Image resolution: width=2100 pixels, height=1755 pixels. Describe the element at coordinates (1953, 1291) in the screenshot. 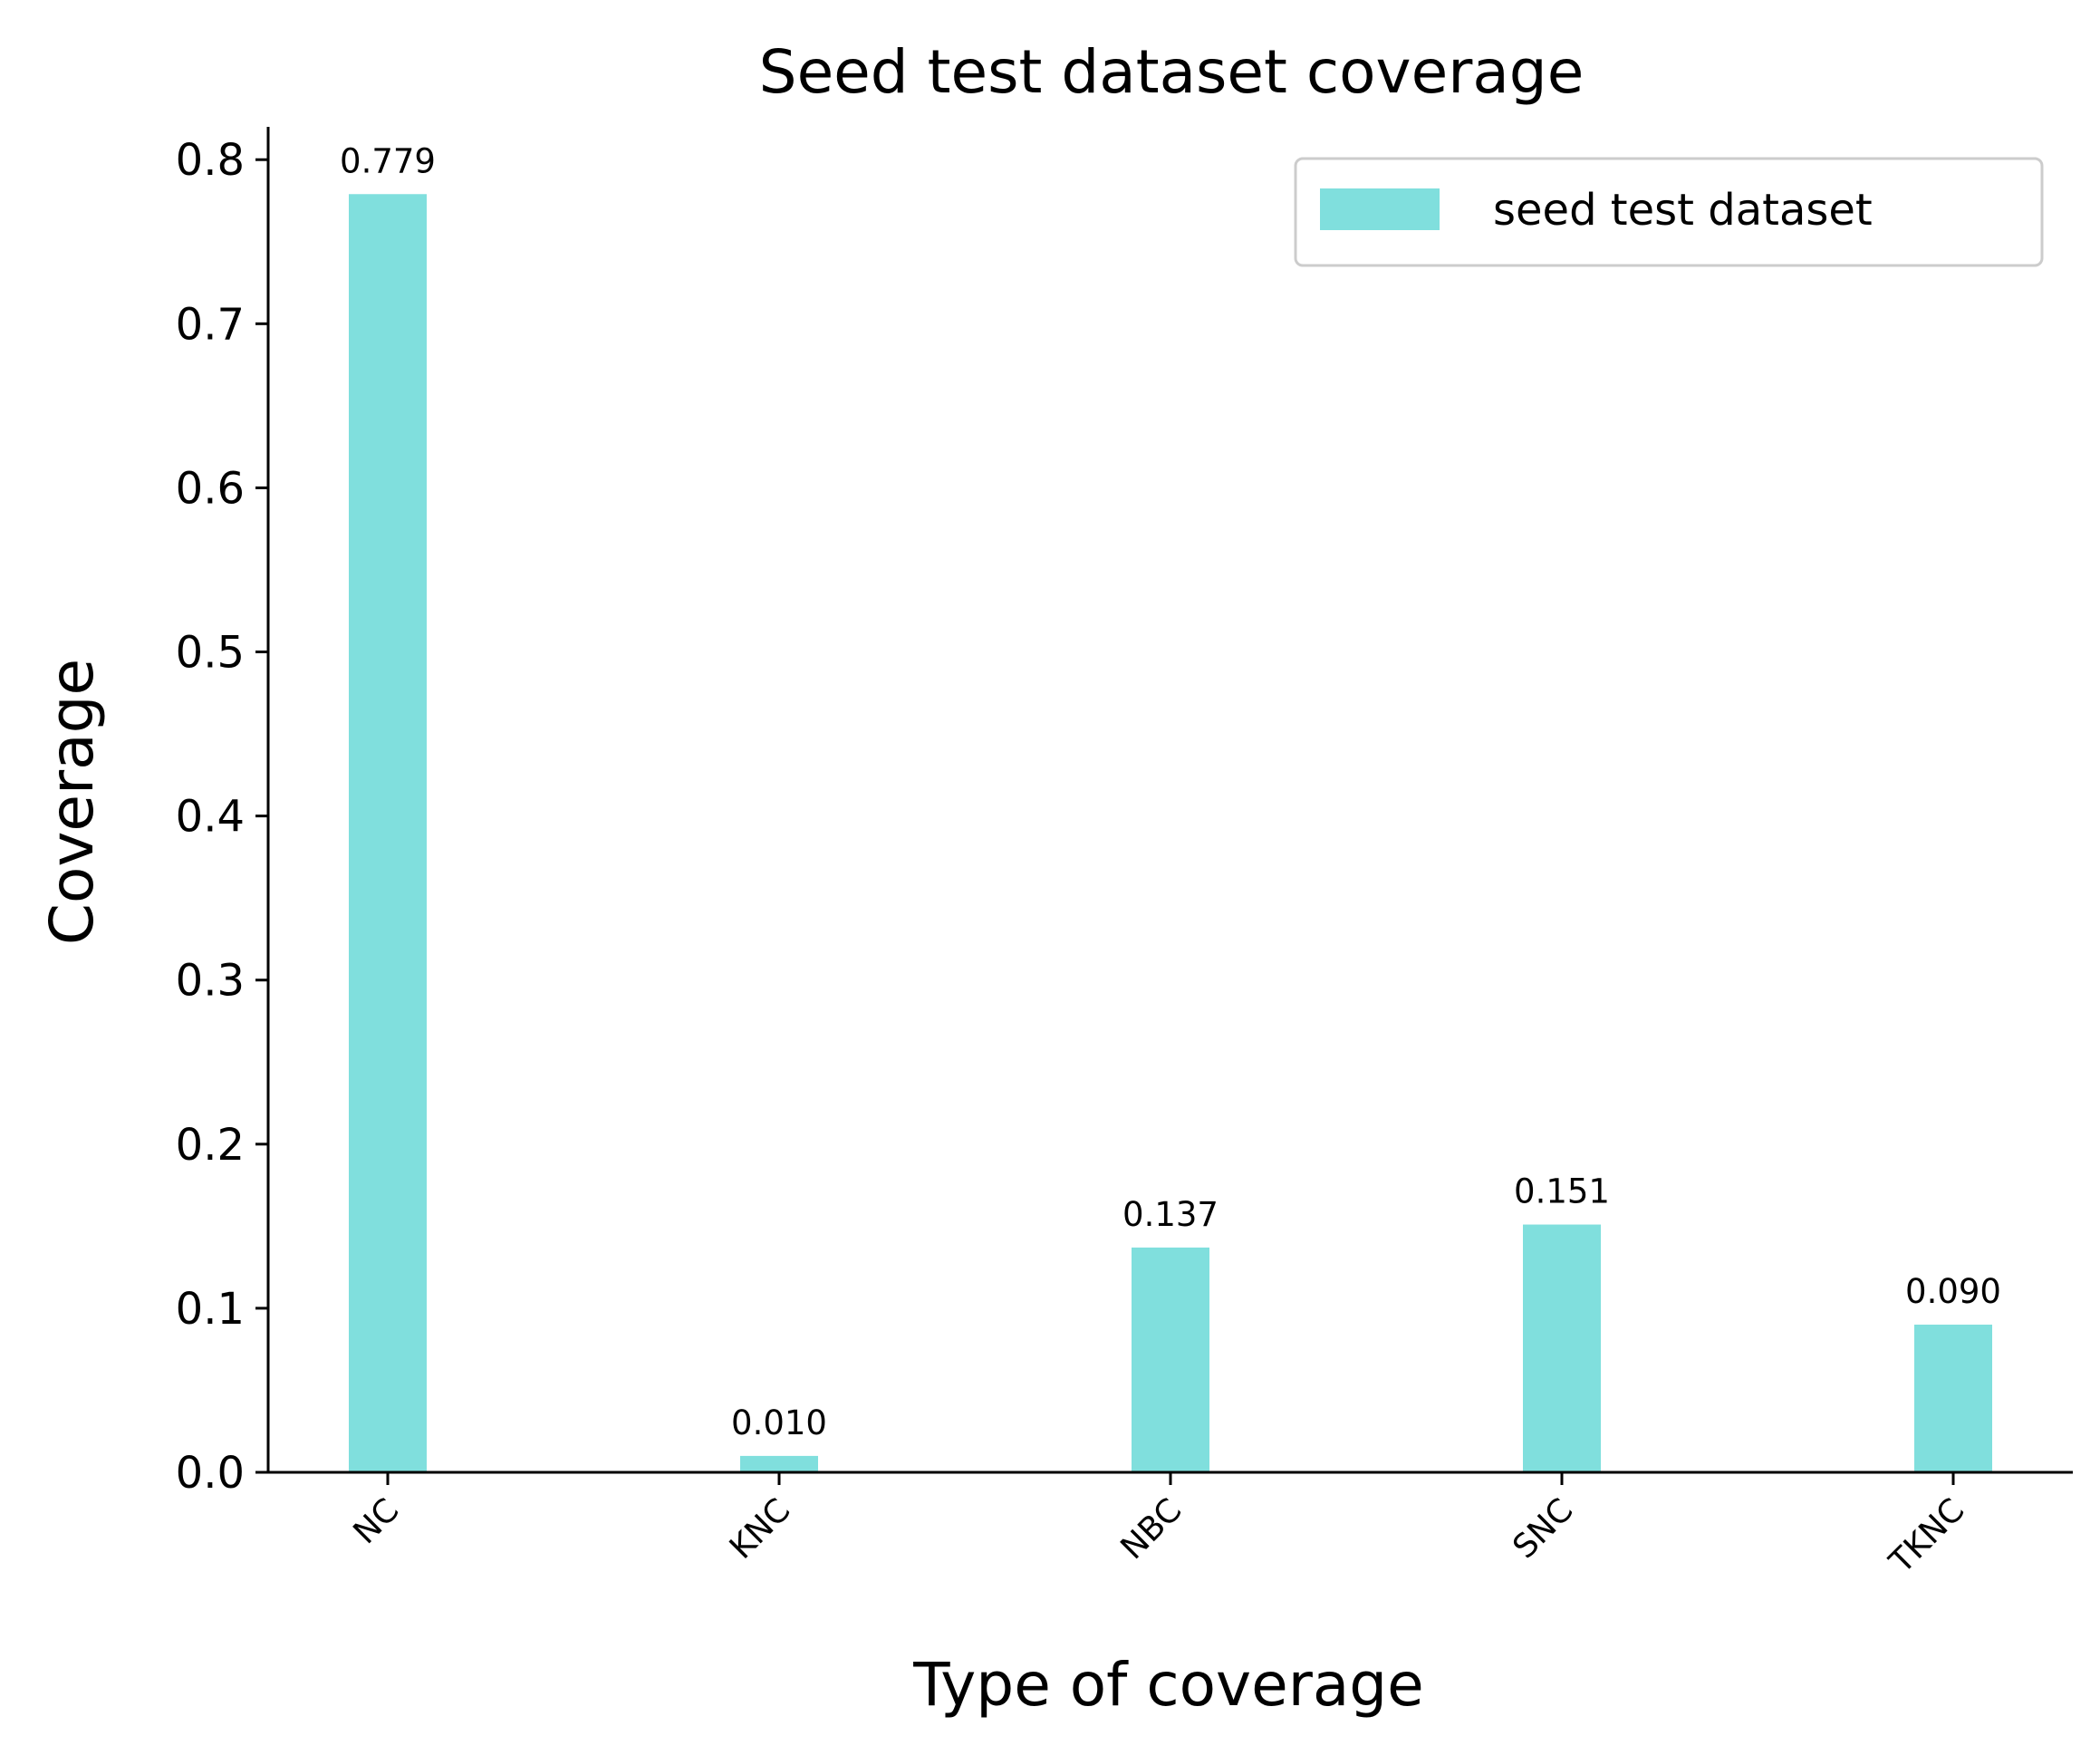

I see `value-label-tknc: 0.090` at that location.